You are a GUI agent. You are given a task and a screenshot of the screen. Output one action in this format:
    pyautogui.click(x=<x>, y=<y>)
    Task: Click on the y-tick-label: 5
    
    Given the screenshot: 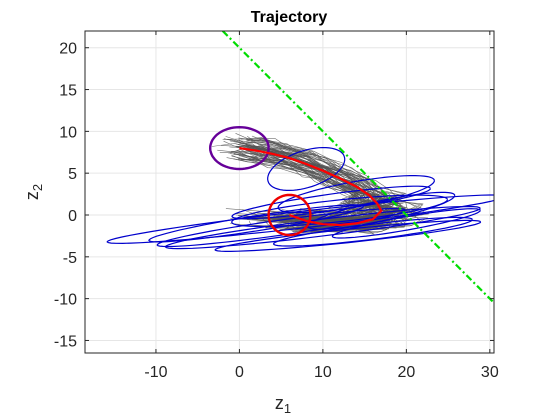 What is the action you would take?
    pyautogui.click(x=72, y=174)
    